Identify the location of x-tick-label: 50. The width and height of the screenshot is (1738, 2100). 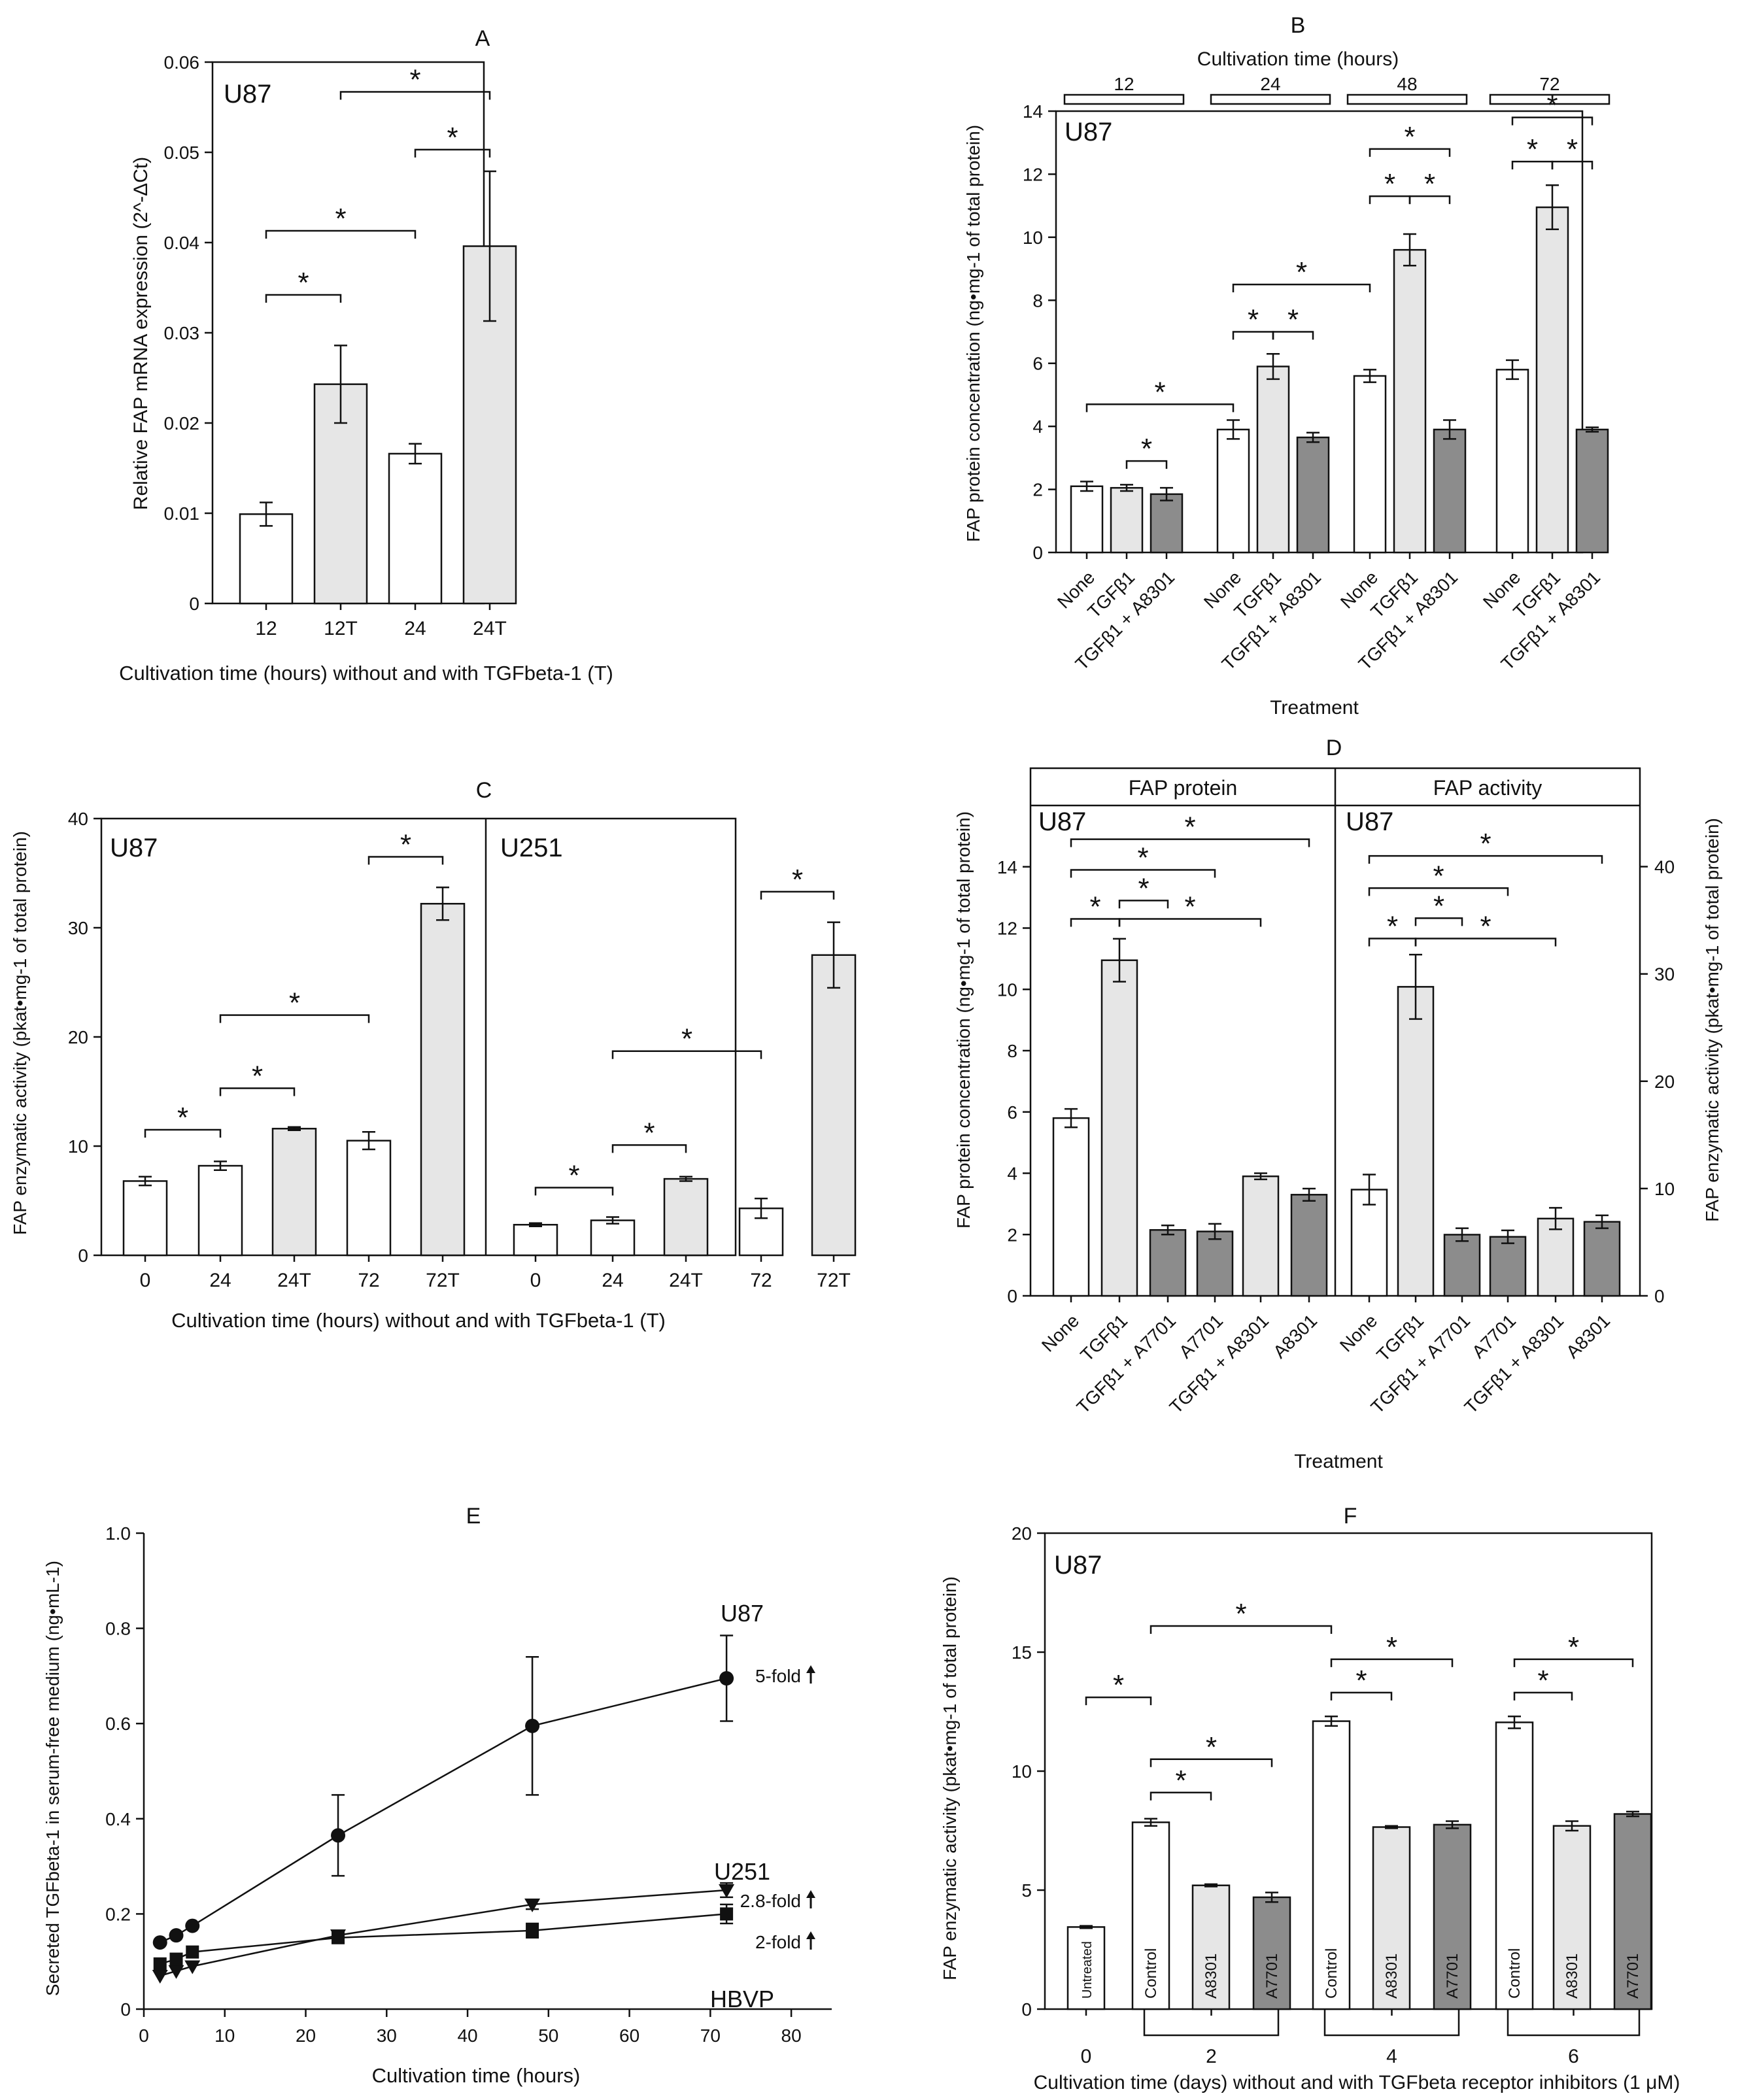
(548, 2035).